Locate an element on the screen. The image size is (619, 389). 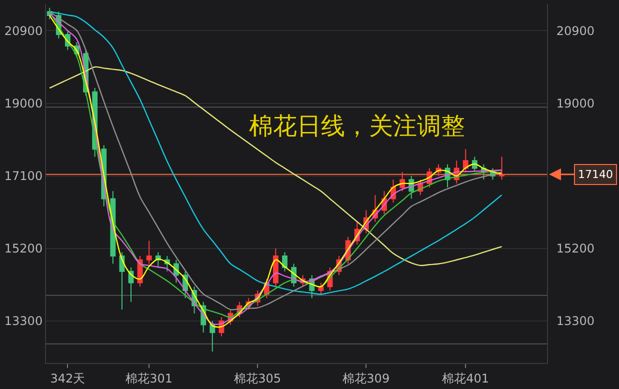
x-tick-label: 棉花301 is located at coordinates (149, 378).